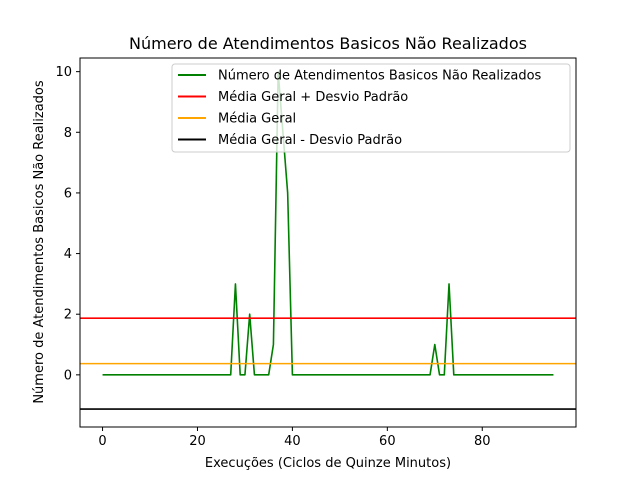 The width and height of the screenshot is (640, 480). What do you see at coordinates (68, 375) in the screenshot?
I see `y-tick-label: 0` at bounding box center [68, 375].